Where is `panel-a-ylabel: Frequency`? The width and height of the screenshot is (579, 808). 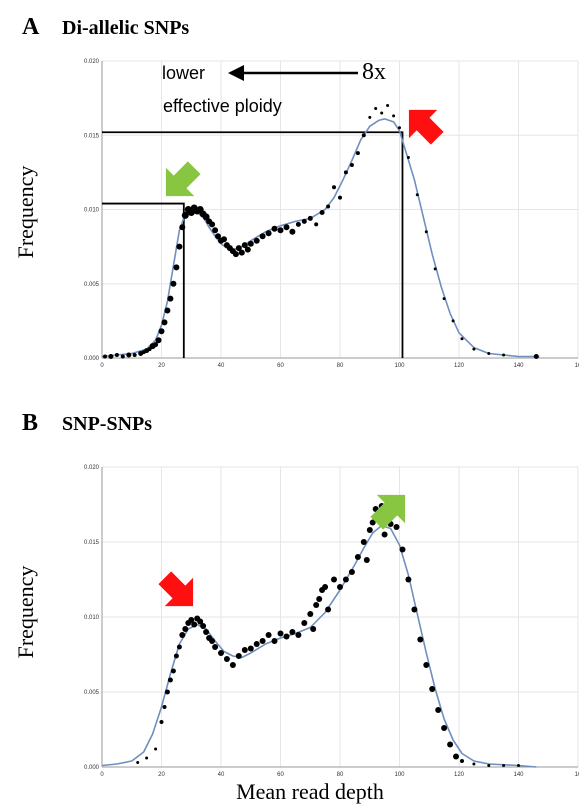
panel-a-ylabel: Frequency is located at coordinates (25, 212).